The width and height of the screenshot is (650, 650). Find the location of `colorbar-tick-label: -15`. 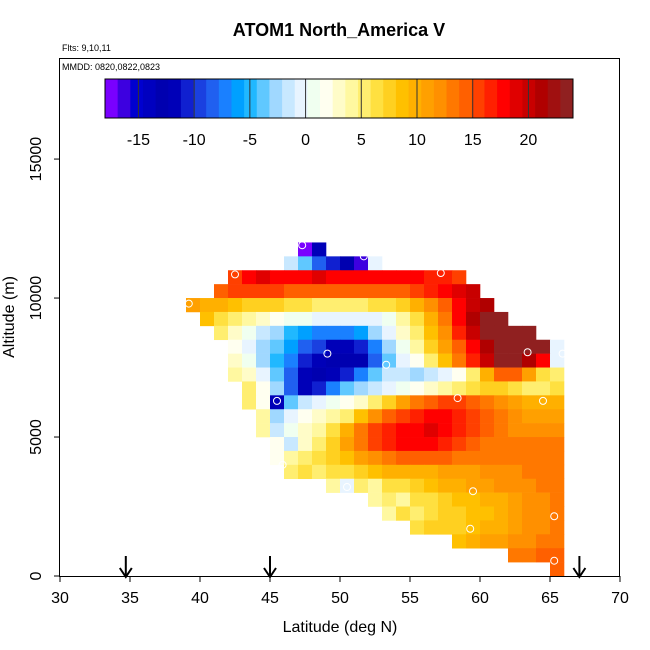

colorbar-tick-label: -15 is located at coordinates (138, 140).